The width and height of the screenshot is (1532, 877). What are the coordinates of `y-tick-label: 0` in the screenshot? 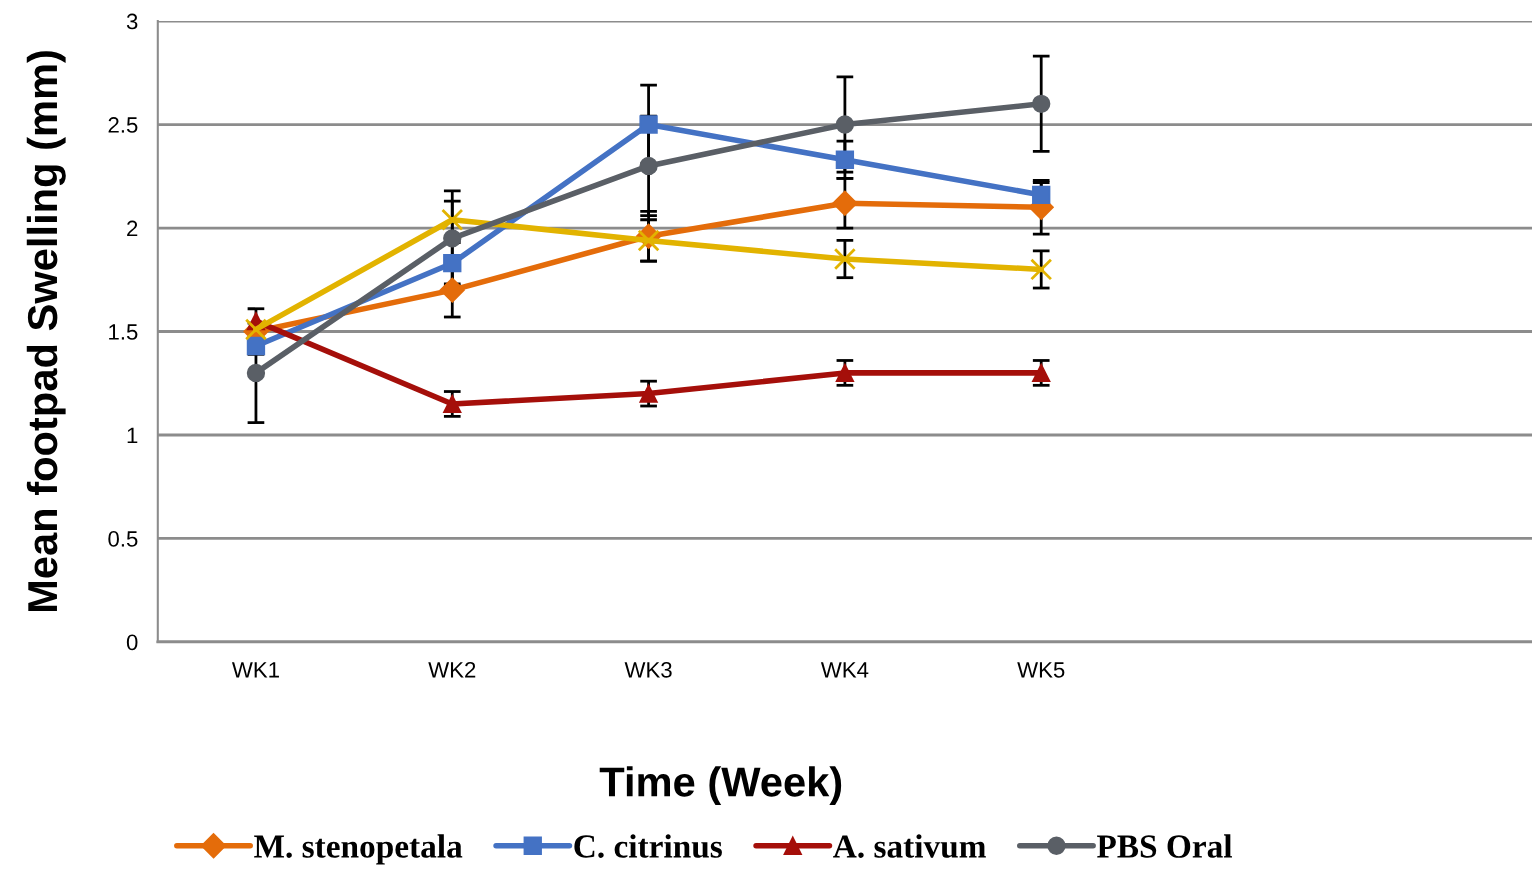 It's located at (132, 642).